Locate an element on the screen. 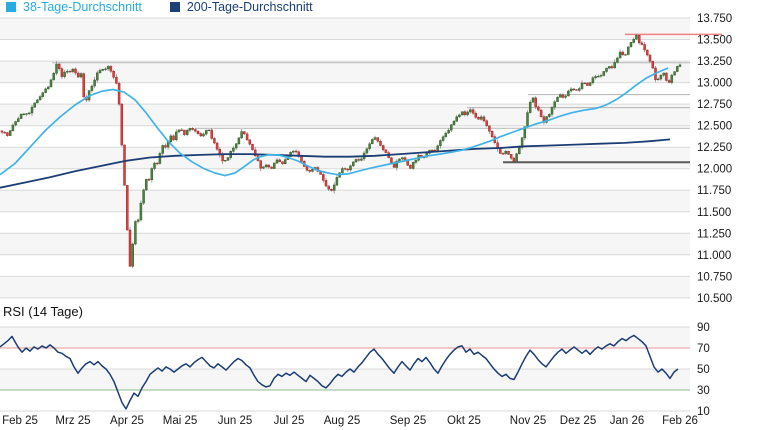  svg-text: 11.000 is located at coordinates (714, 256).